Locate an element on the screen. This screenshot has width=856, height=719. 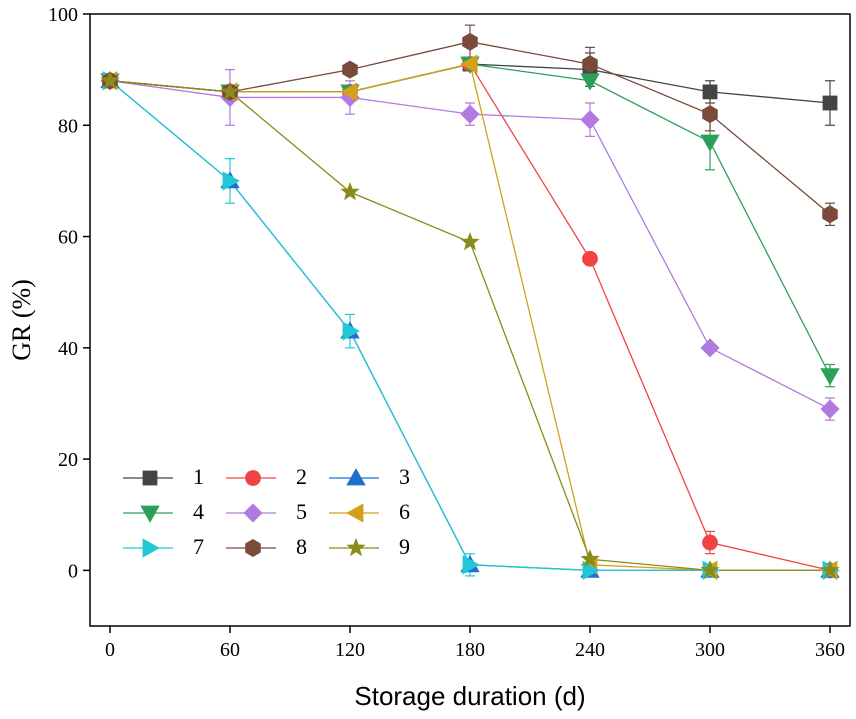
legend-entry: 3 is located at coordinates (369, 476).